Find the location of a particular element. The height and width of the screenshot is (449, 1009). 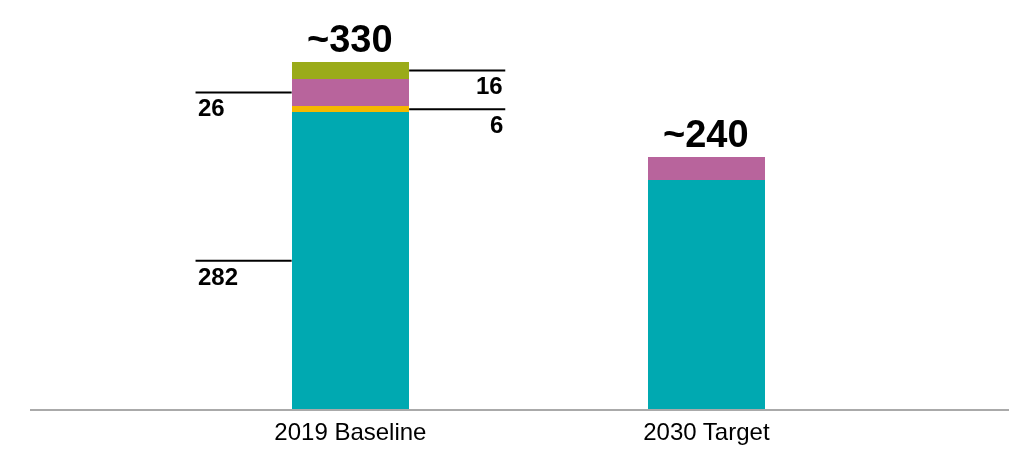

data-label: 6 is located at coordinates (497, 124).